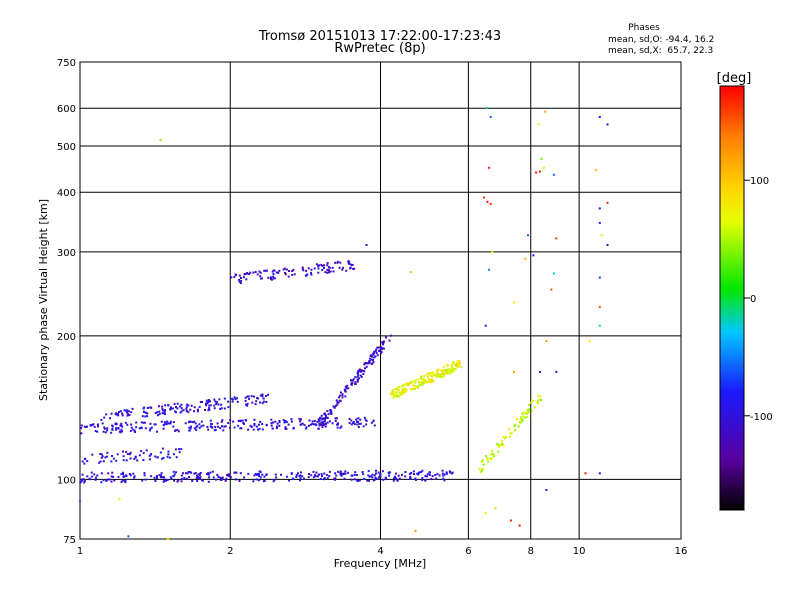 Image resolution: width=800 pixels, height=600 pixels. I want to click on x-tick-label: 10, so click(579, 551).